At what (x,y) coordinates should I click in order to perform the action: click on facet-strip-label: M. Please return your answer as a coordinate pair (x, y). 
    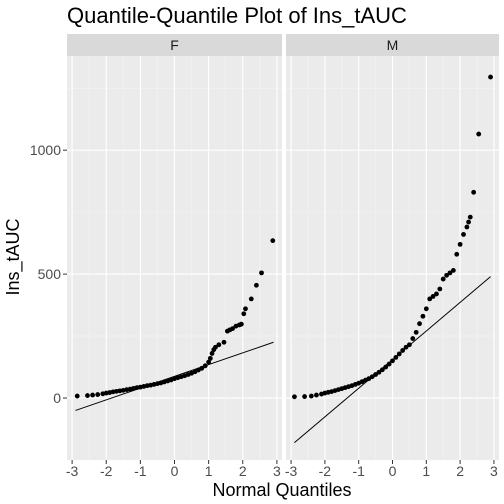
    Looking at the image, I should click on (393, 45).